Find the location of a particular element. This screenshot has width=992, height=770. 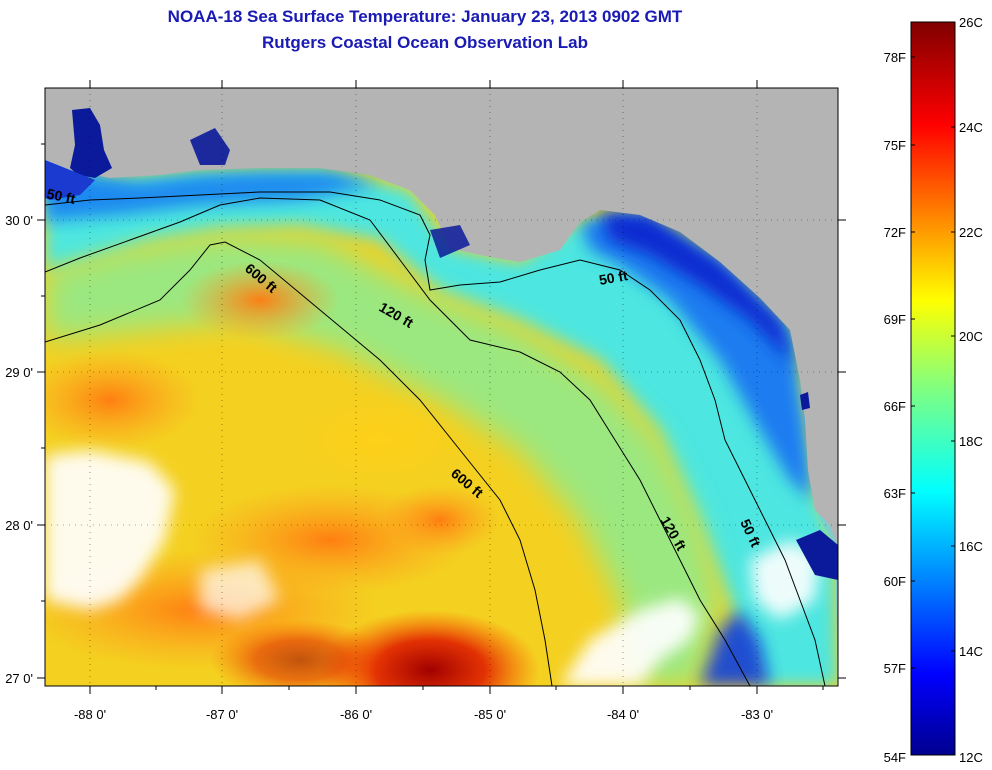

chart-subtitle: Rutgers Coastal Ocean Observation Lab is located at coordinates (425, 42).